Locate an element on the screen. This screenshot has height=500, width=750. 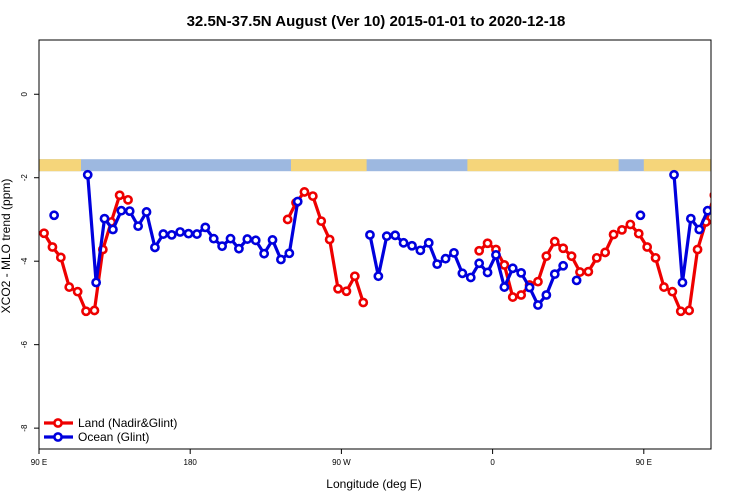
x-axis-label: Longitude (deg E) is located at coordinates (373, 484).